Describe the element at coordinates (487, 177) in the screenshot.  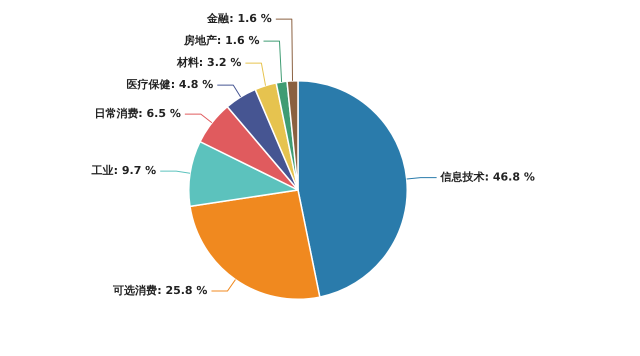
I see `slice-label: 信息技术: 46.8 %` at that location.